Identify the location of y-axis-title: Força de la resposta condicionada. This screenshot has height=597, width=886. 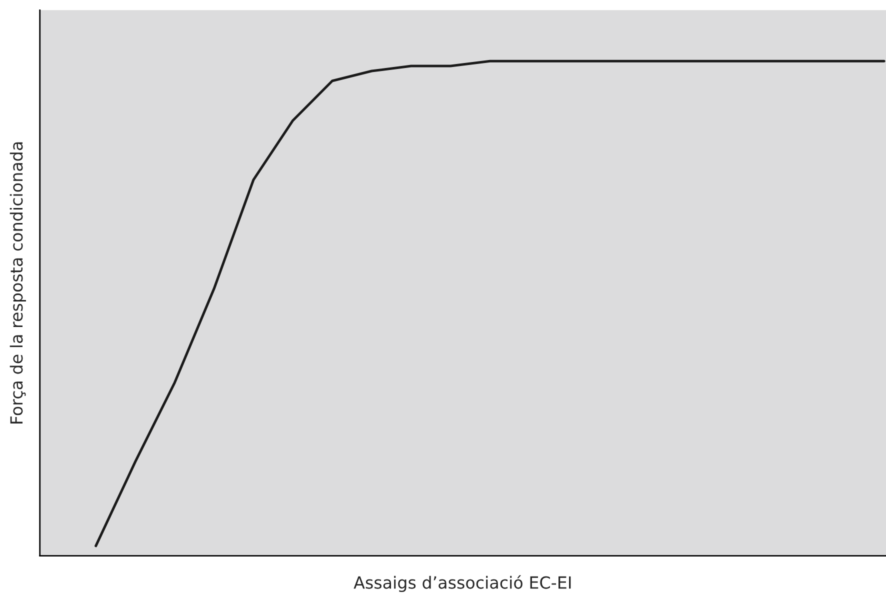
(18, 283).